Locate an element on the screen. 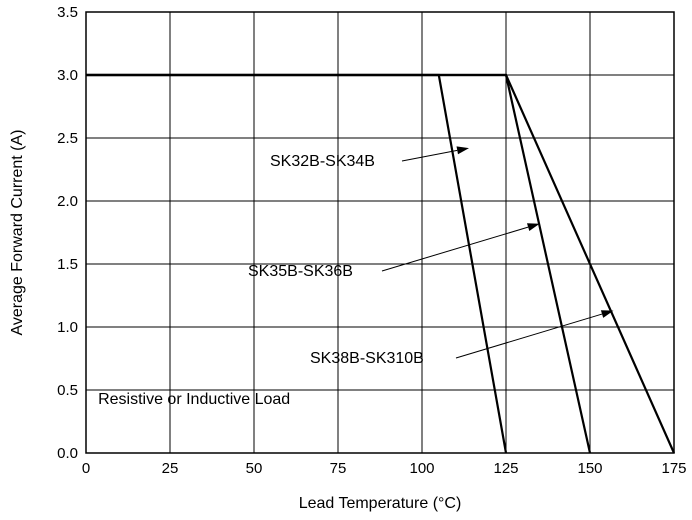 This screenshot has width=692, height=520. y-tick-label-2: 1.0 is located at coordinates (67, 327).